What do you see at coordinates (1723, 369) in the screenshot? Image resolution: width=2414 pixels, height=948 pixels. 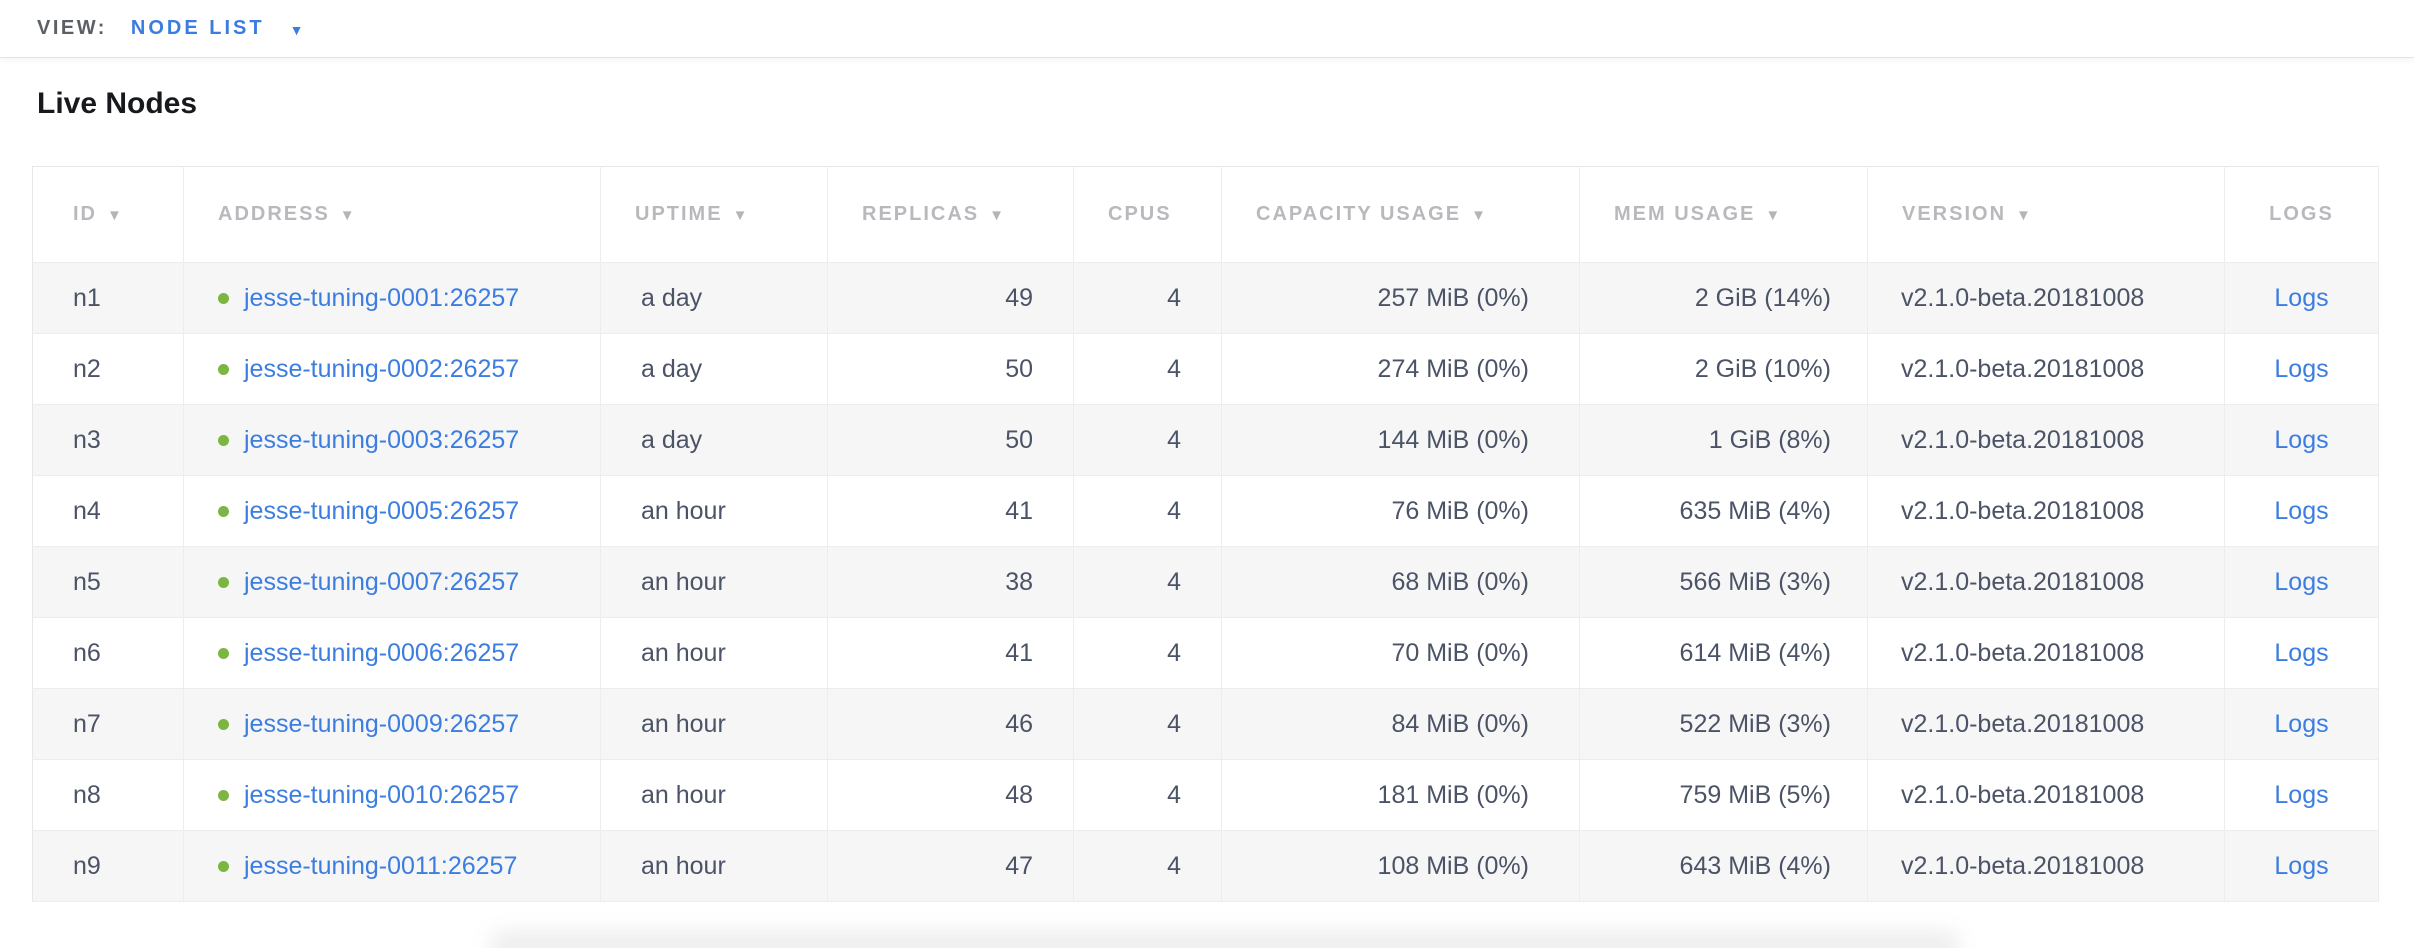 I see `cell-mem: 2 GiB (10%)` at bounding box center [1723, 369].